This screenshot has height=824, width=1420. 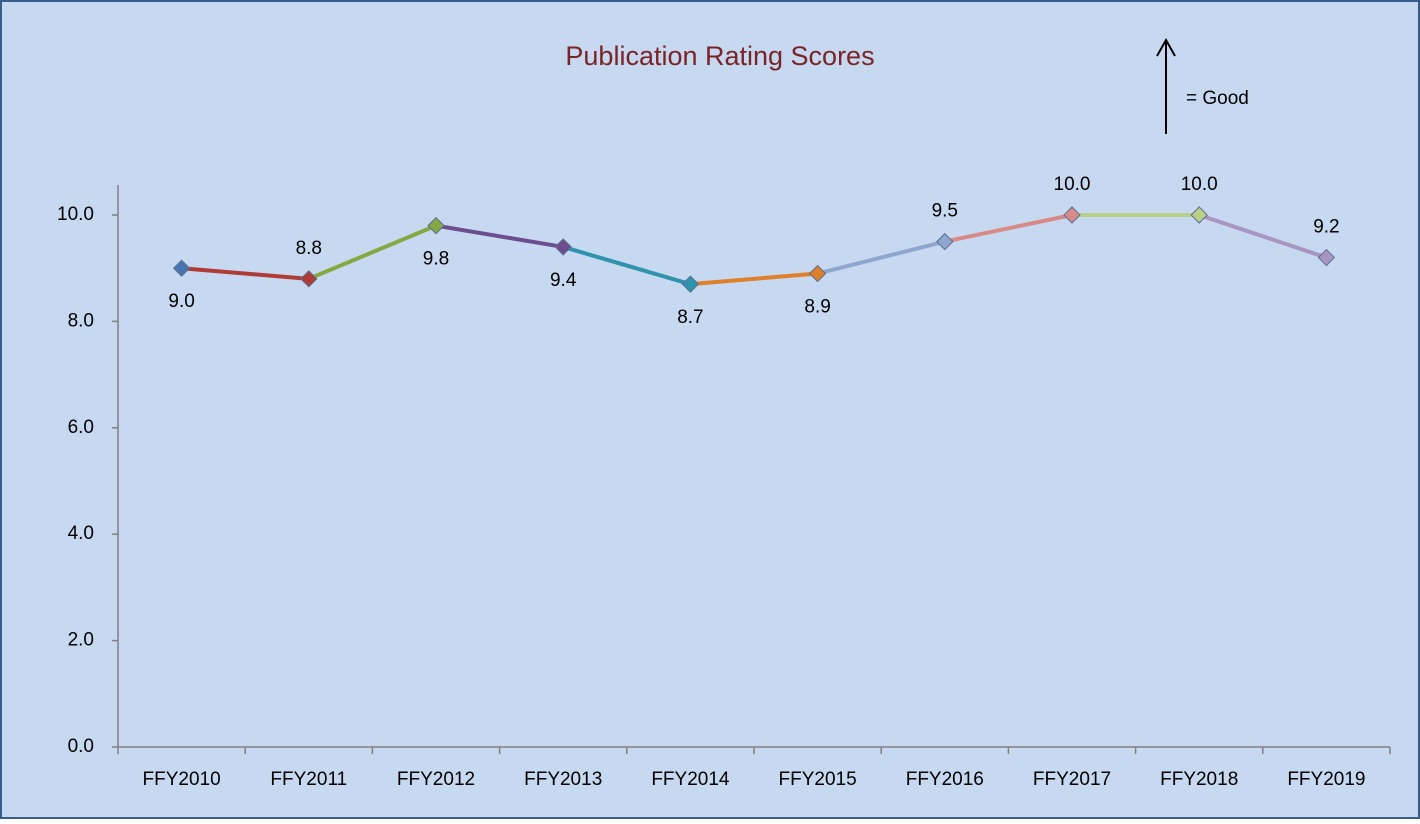 What do you see at coordinates (818, 779) in the screenshot?
I see `x-tick-label: FFY2015` at bounding box center [818, 779].